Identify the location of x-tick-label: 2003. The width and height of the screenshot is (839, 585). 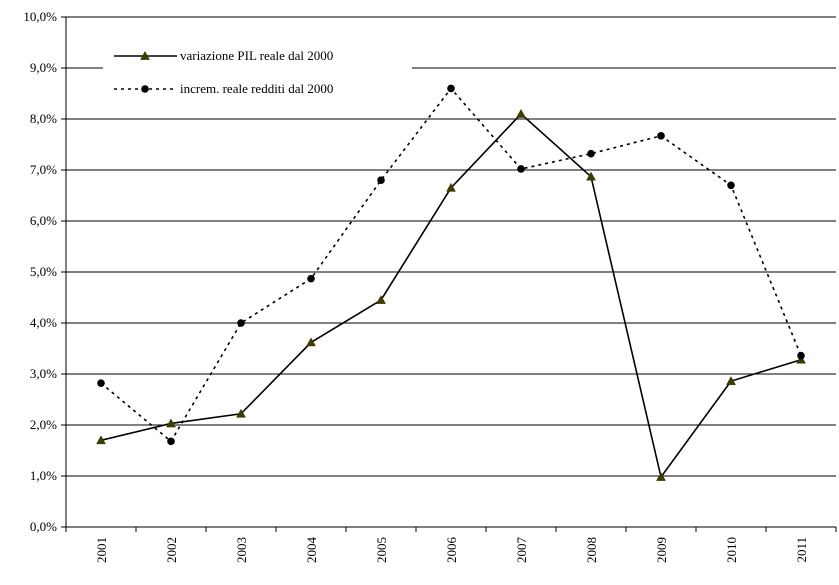
(241, 550).